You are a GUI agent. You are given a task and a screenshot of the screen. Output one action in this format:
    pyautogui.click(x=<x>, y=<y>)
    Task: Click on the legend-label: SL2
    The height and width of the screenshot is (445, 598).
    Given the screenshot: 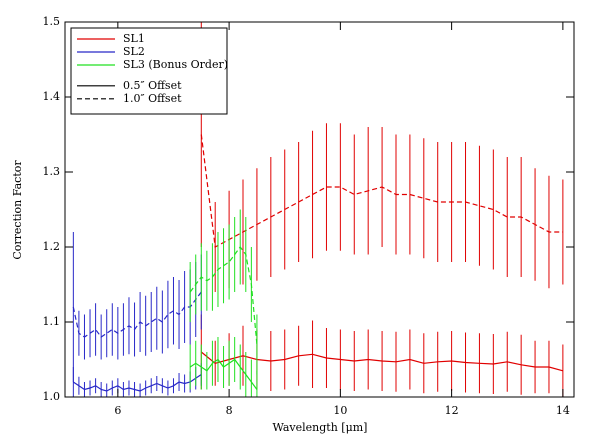 What is the action you would take?
    pyautogui.click(x=134, y=51)
    